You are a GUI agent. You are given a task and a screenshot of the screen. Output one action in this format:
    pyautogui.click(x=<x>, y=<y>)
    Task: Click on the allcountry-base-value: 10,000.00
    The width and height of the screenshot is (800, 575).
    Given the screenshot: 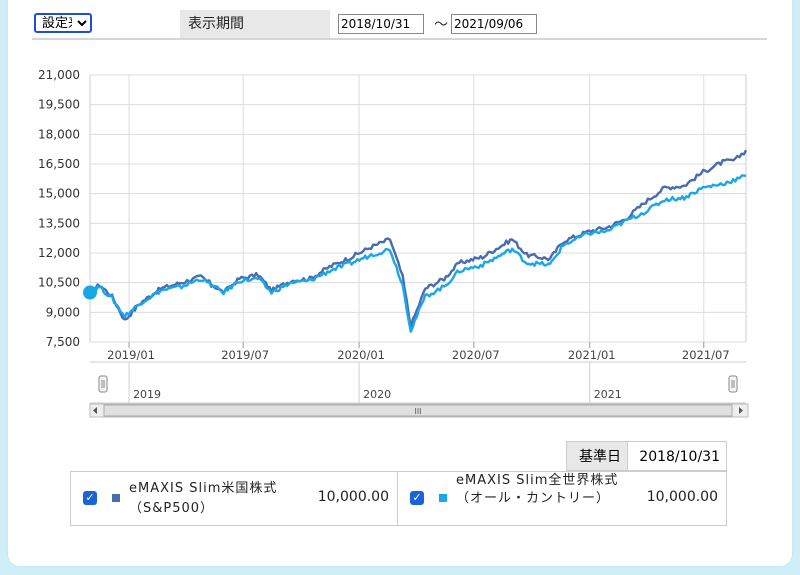 What is the action you would take?
    pyautogui.click(x=682, y=497)
    